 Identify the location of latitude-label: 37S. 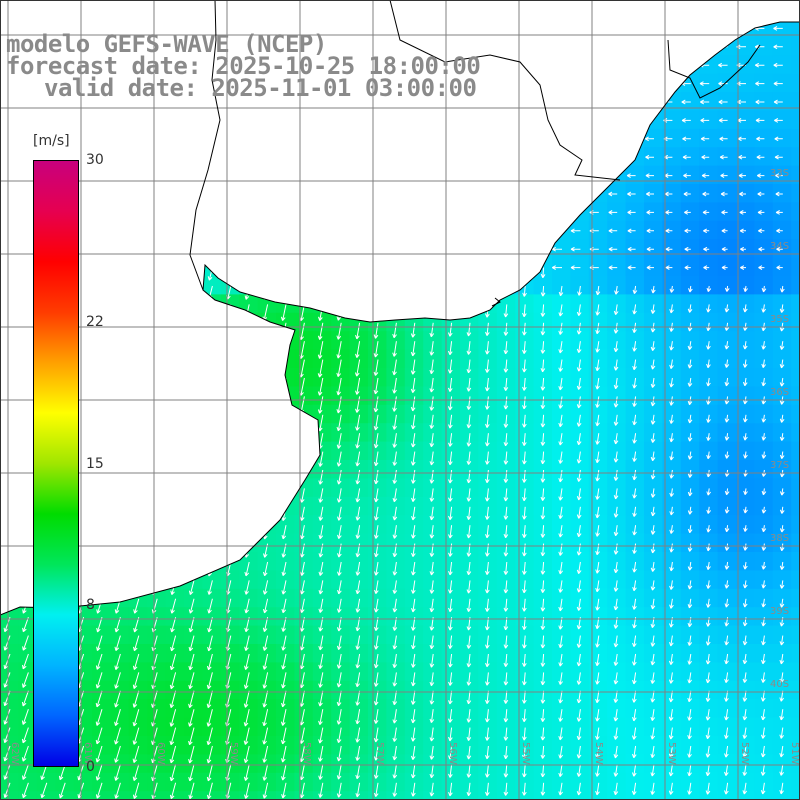
(779, 465).